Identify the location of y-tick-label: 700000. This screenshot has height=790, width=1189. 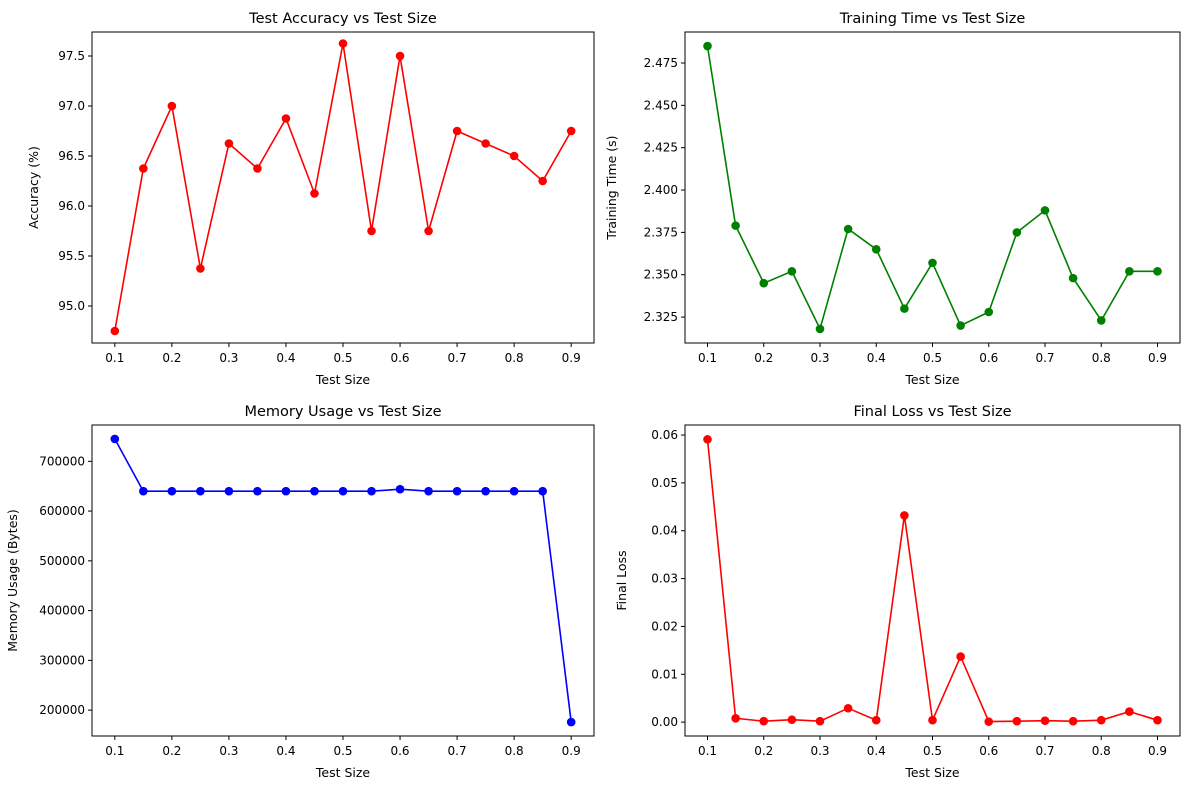
(62, 461).